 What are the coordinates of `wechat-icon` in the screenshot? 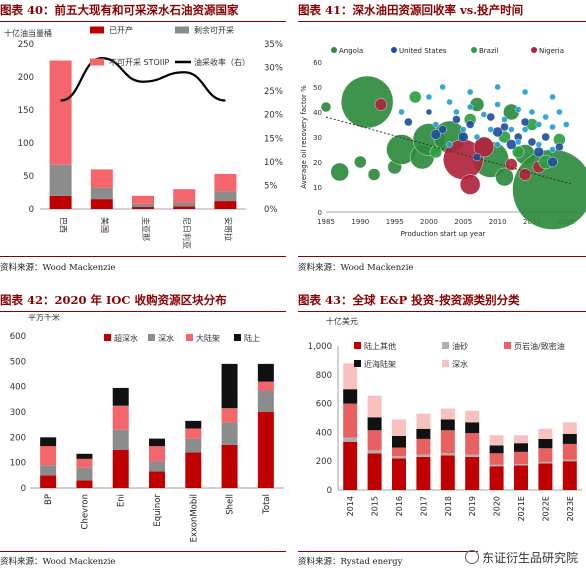 It's located at (471, 557).